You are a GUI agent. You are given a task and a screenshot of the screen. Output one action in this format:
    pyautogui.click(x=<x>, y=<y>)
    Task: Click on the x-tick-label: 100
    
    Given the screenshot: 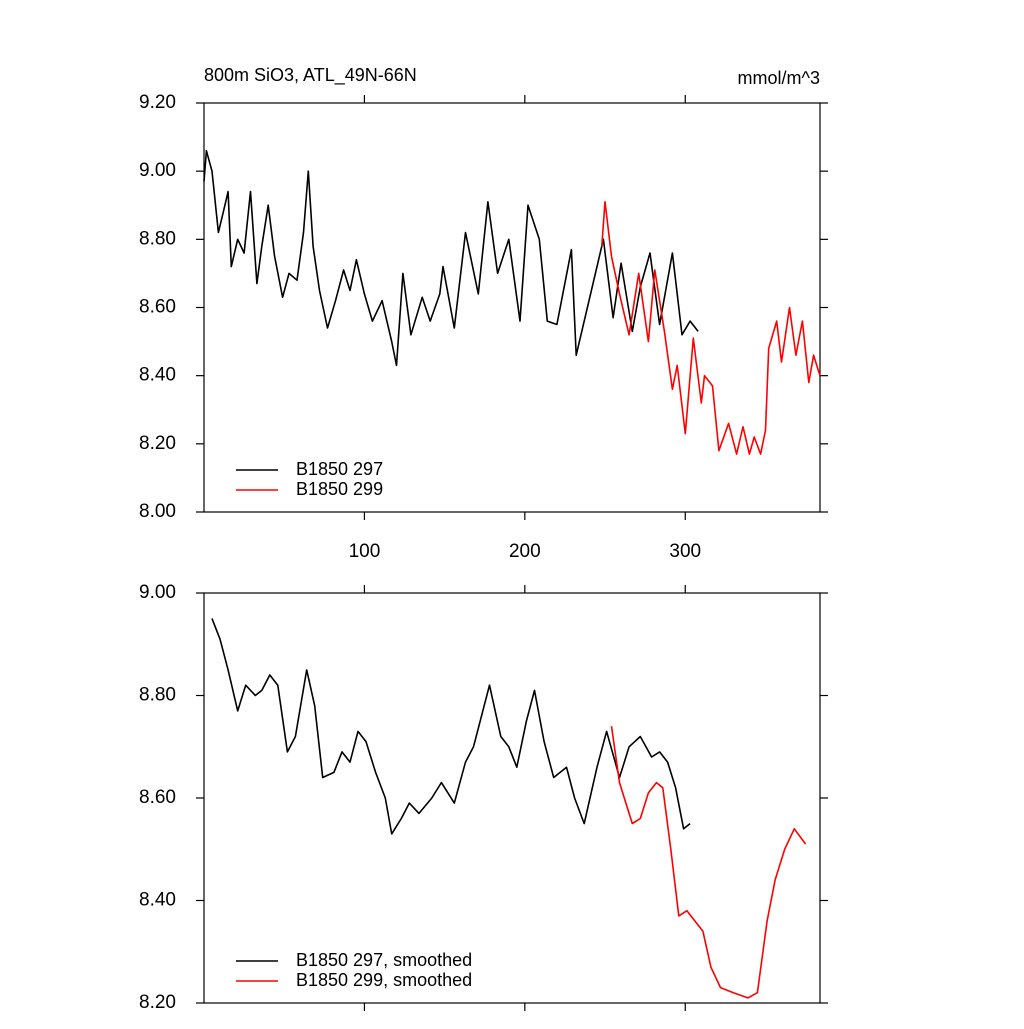 What is the action you would take?
    pyautogui.click(x=365, y=551)
    